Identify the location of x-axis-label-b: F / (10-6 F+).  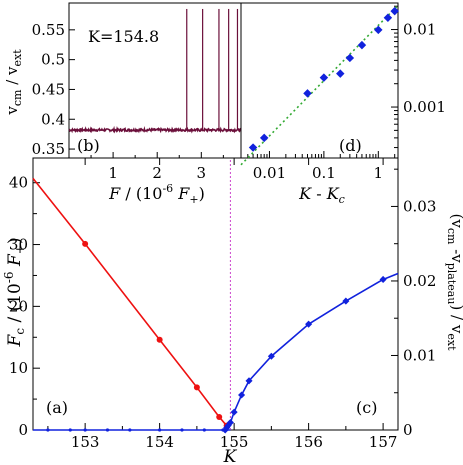
(156, 194).